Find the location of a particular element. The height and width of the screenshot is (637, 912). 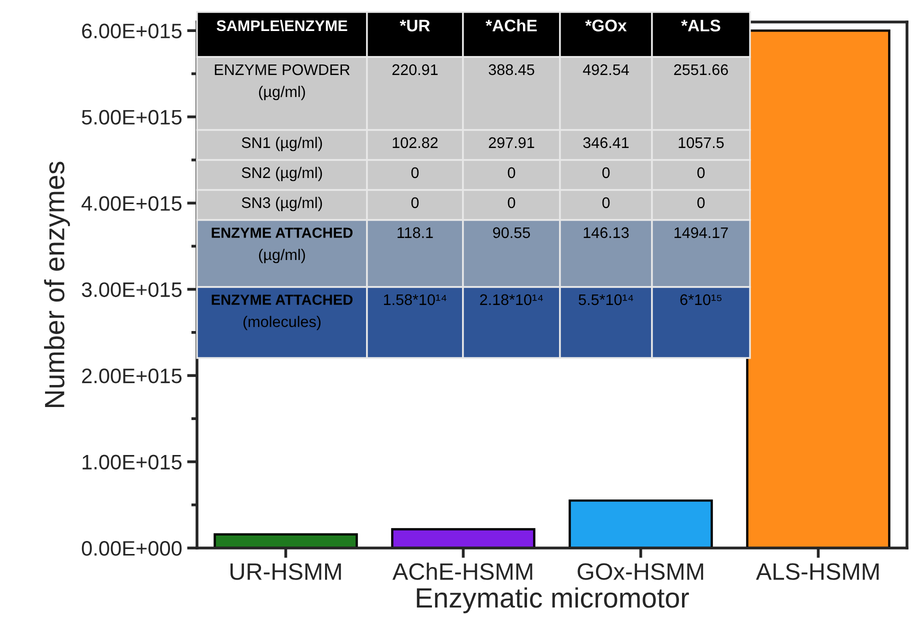

annotation: *GOx is located at coordinates (606, 26).